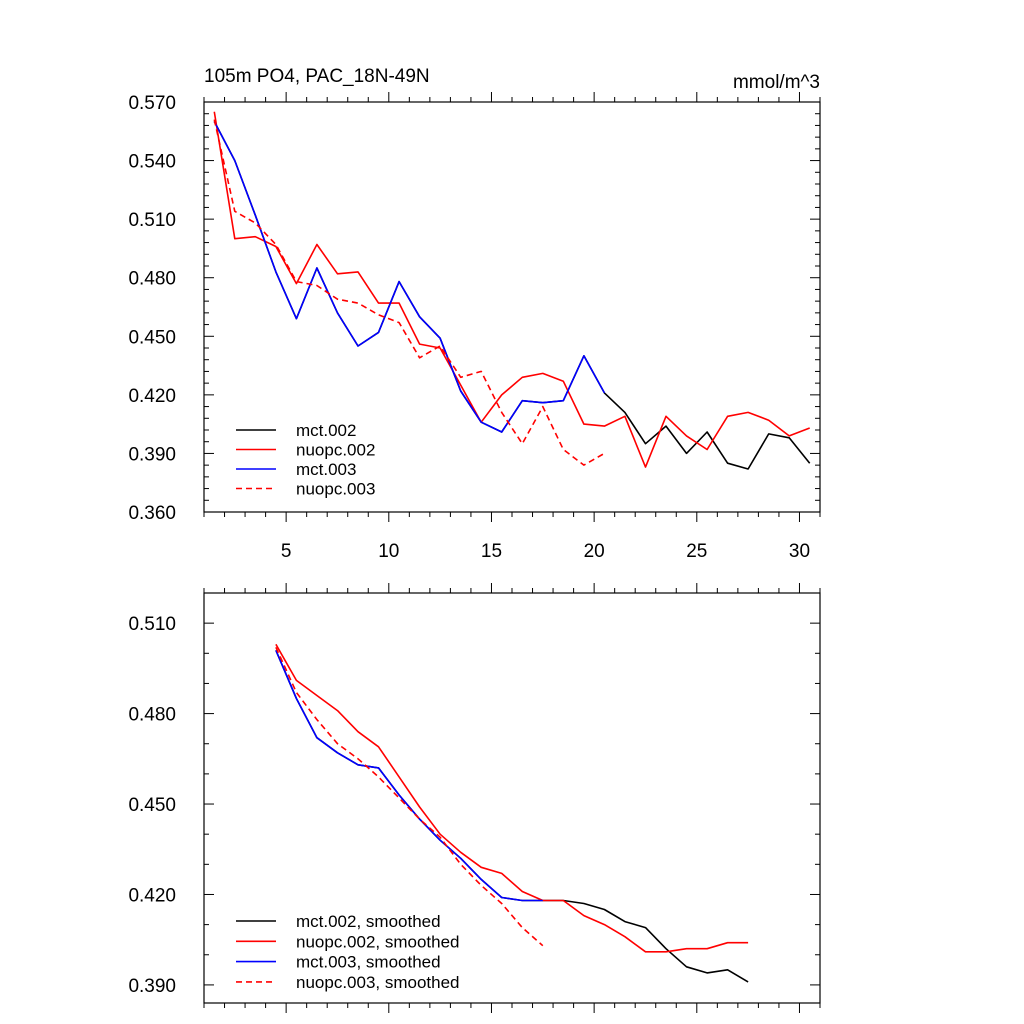 The width and height of the screenshot is (1024, 1024). Describe the element at coordinates (152, 162) in the screenshot. I see `y-tick-label: 0.540` at that location.